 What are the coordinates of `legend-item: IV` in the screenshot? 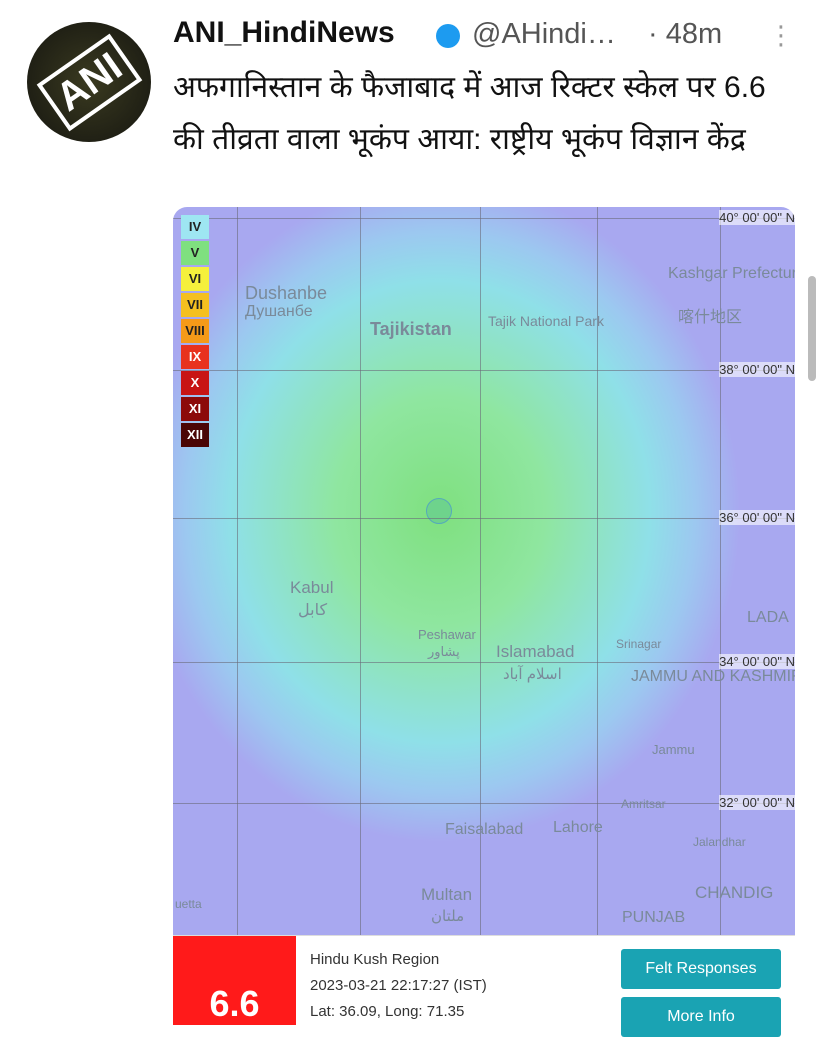 It's located at (195, 227).